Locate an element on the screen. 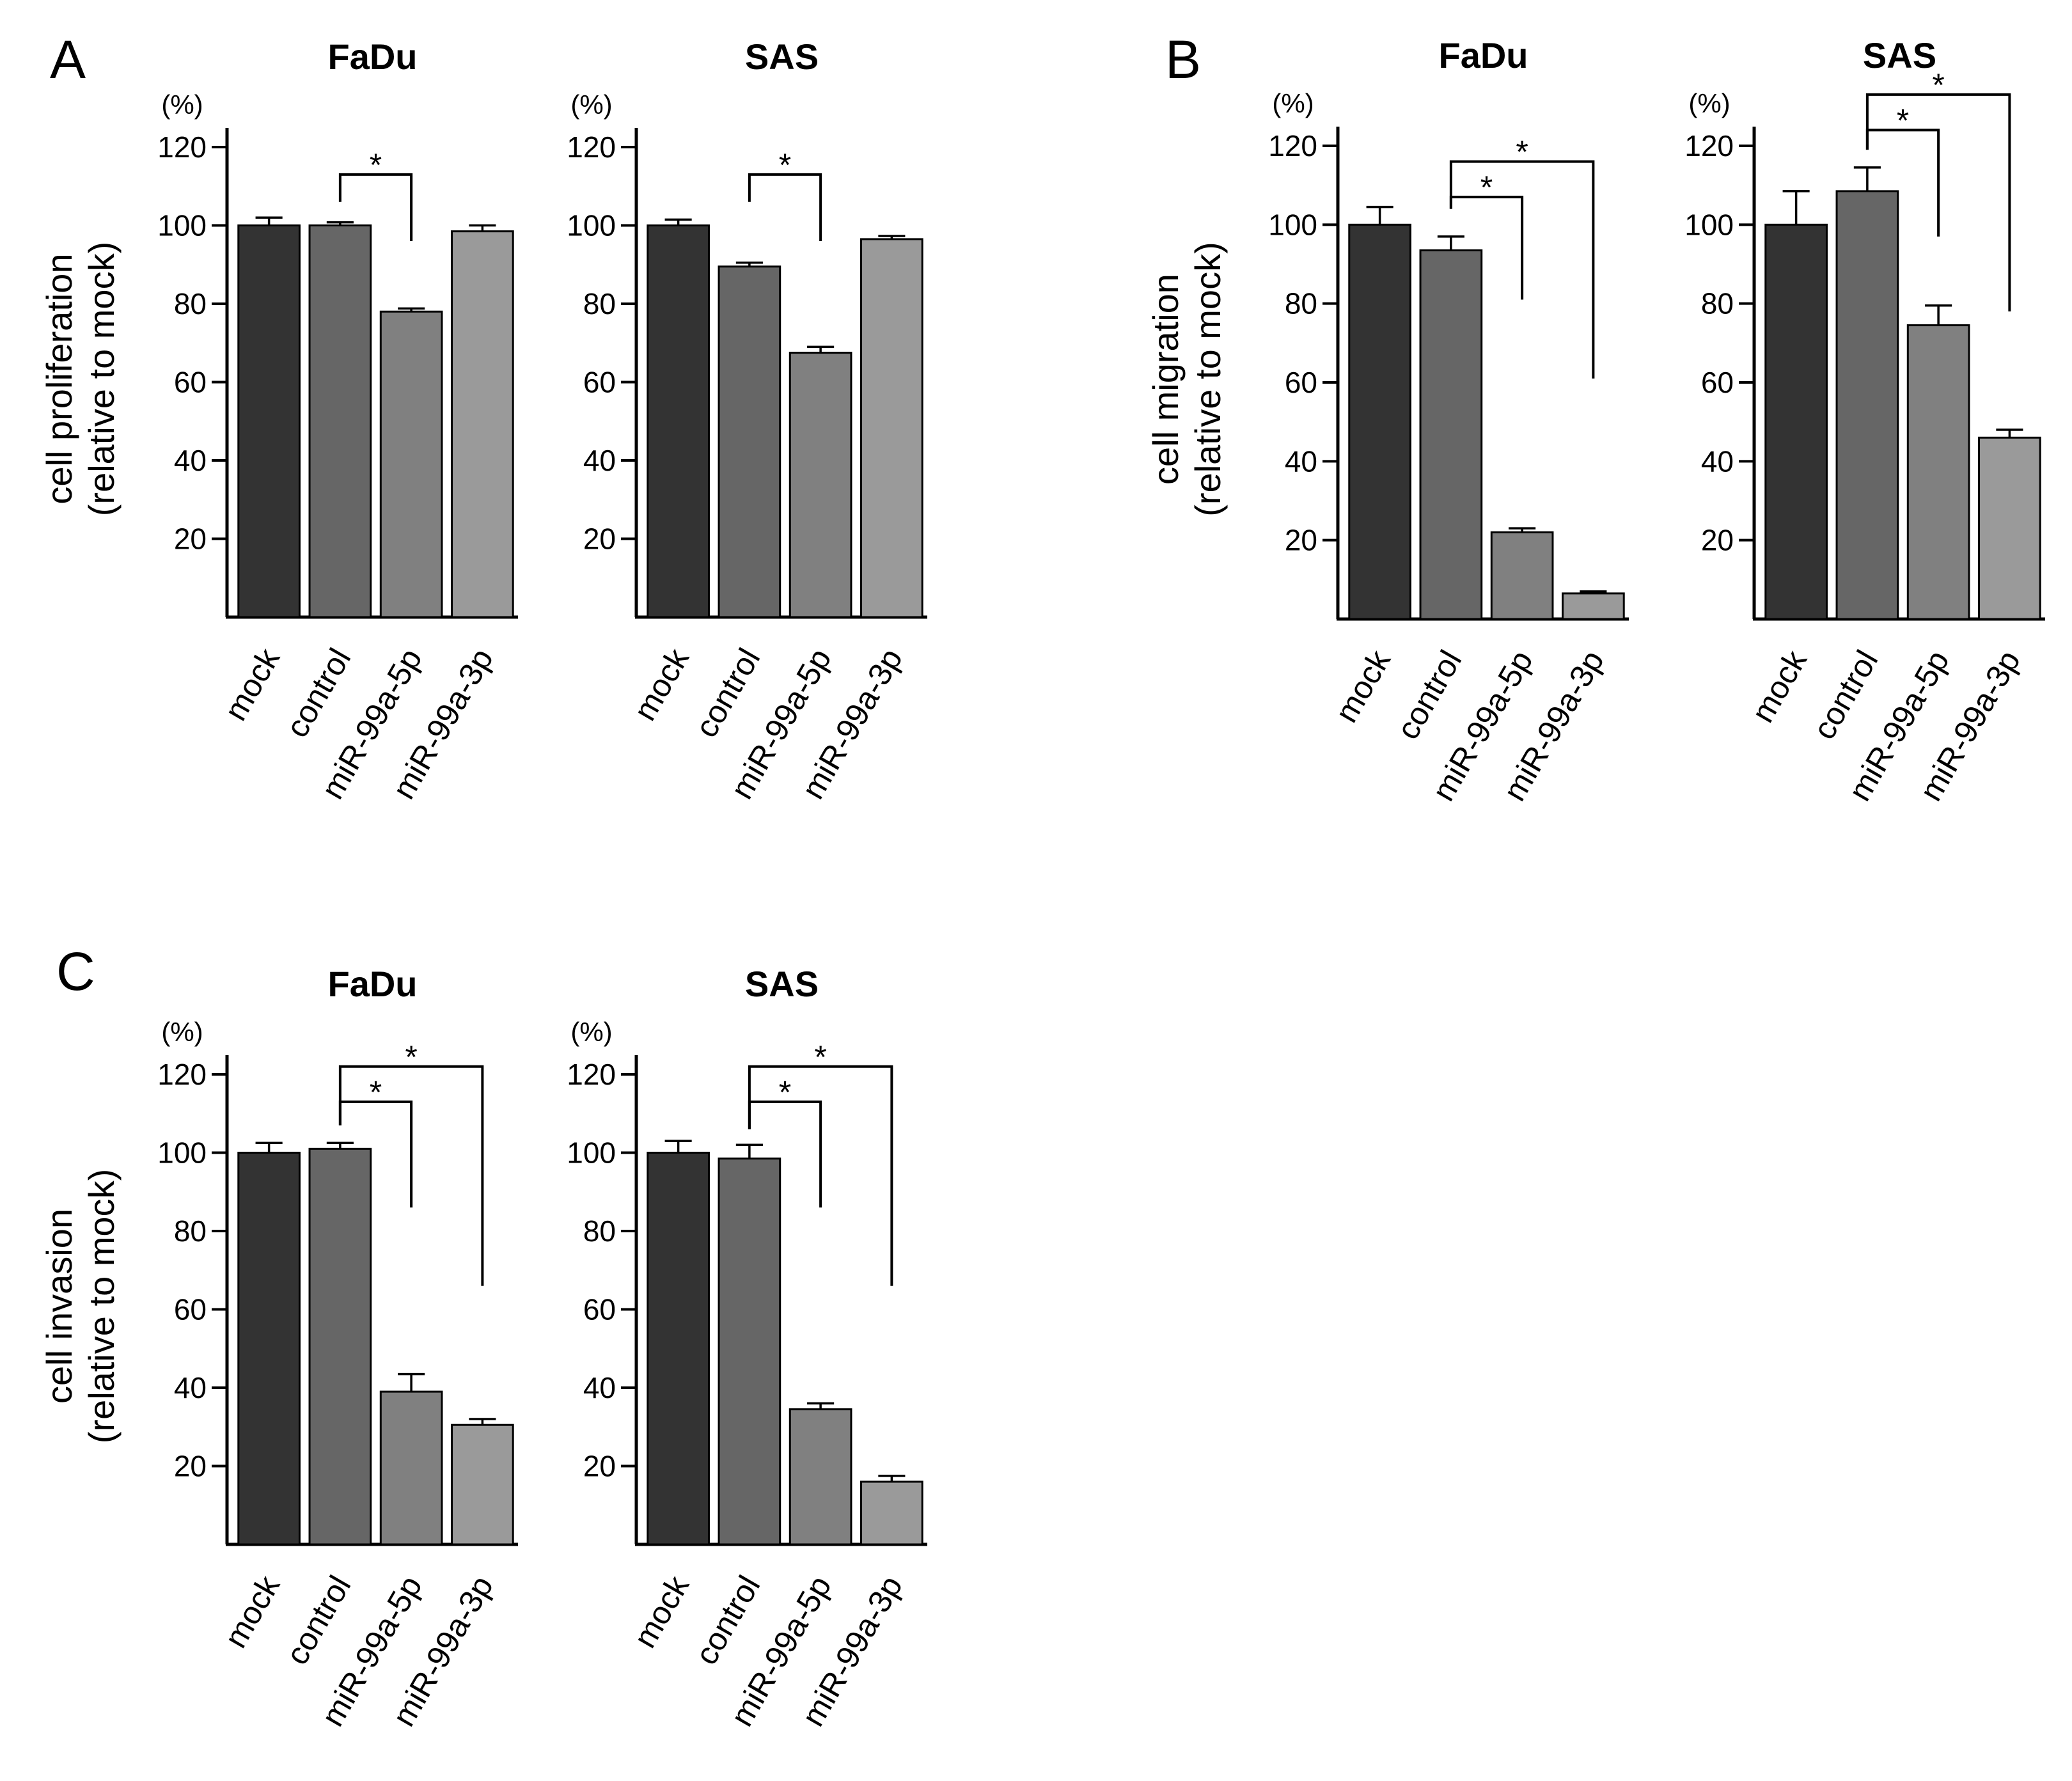 This screenshot has height=1781, width=2072. panel-letter-b: B is located at coordinates (1183, 59).